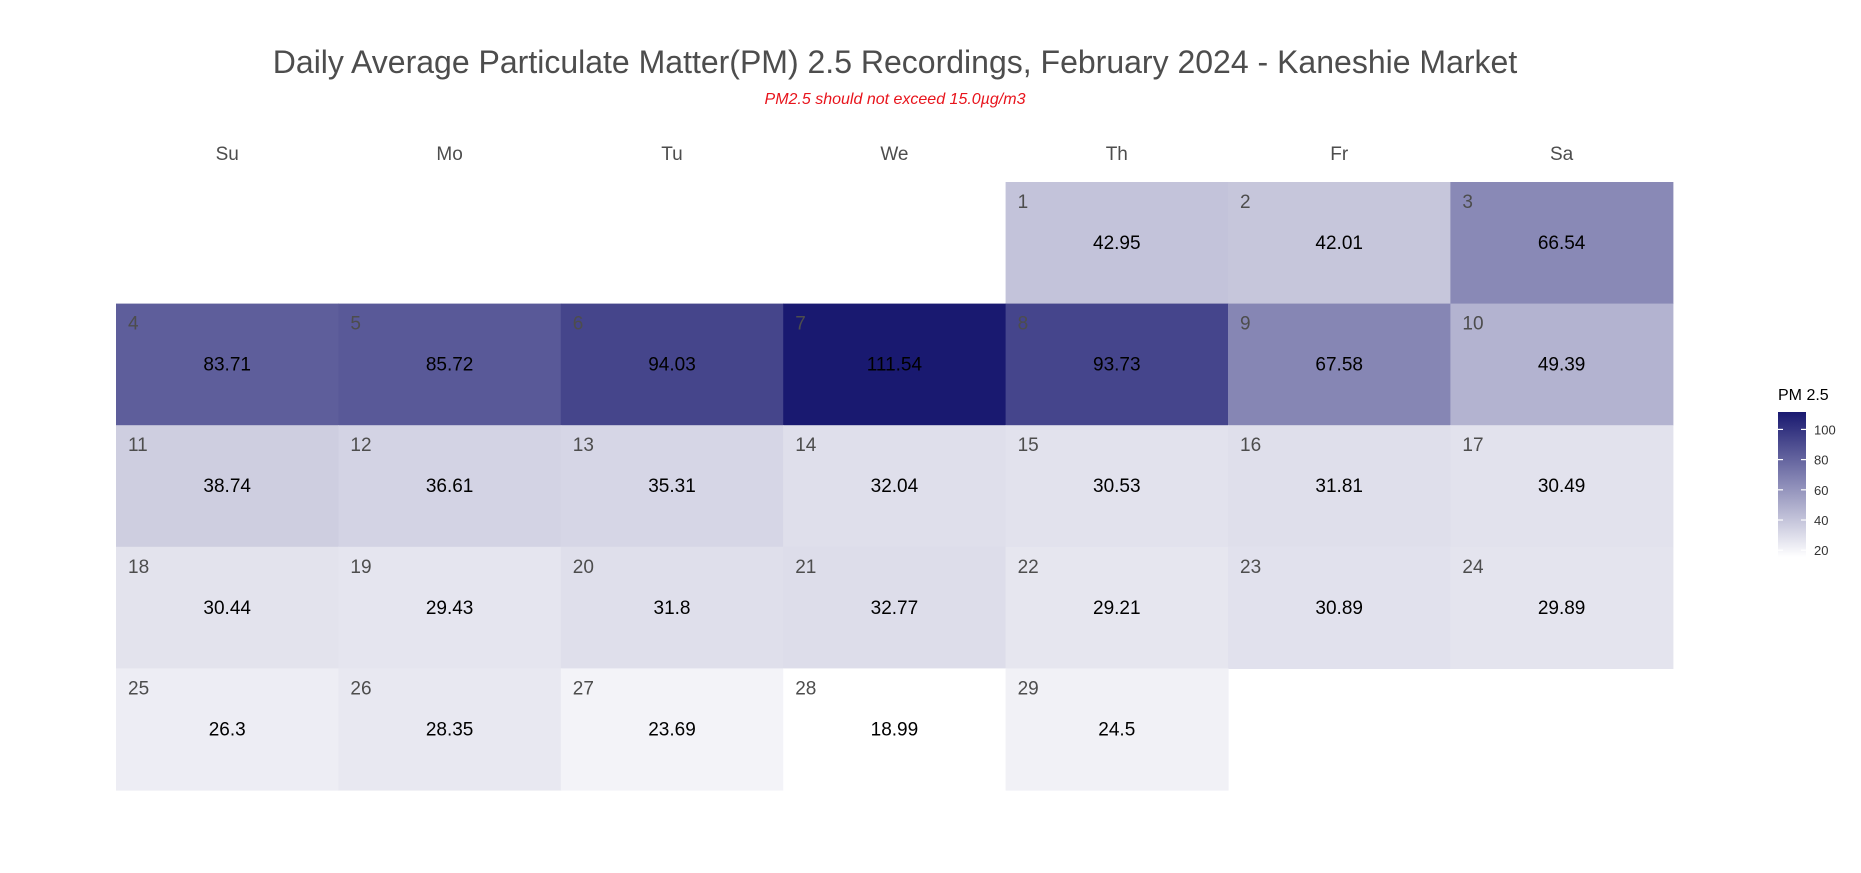 The height and width of the screenshot is (873, 1861). I want to click on day-number: 2, so click(1245, 202).